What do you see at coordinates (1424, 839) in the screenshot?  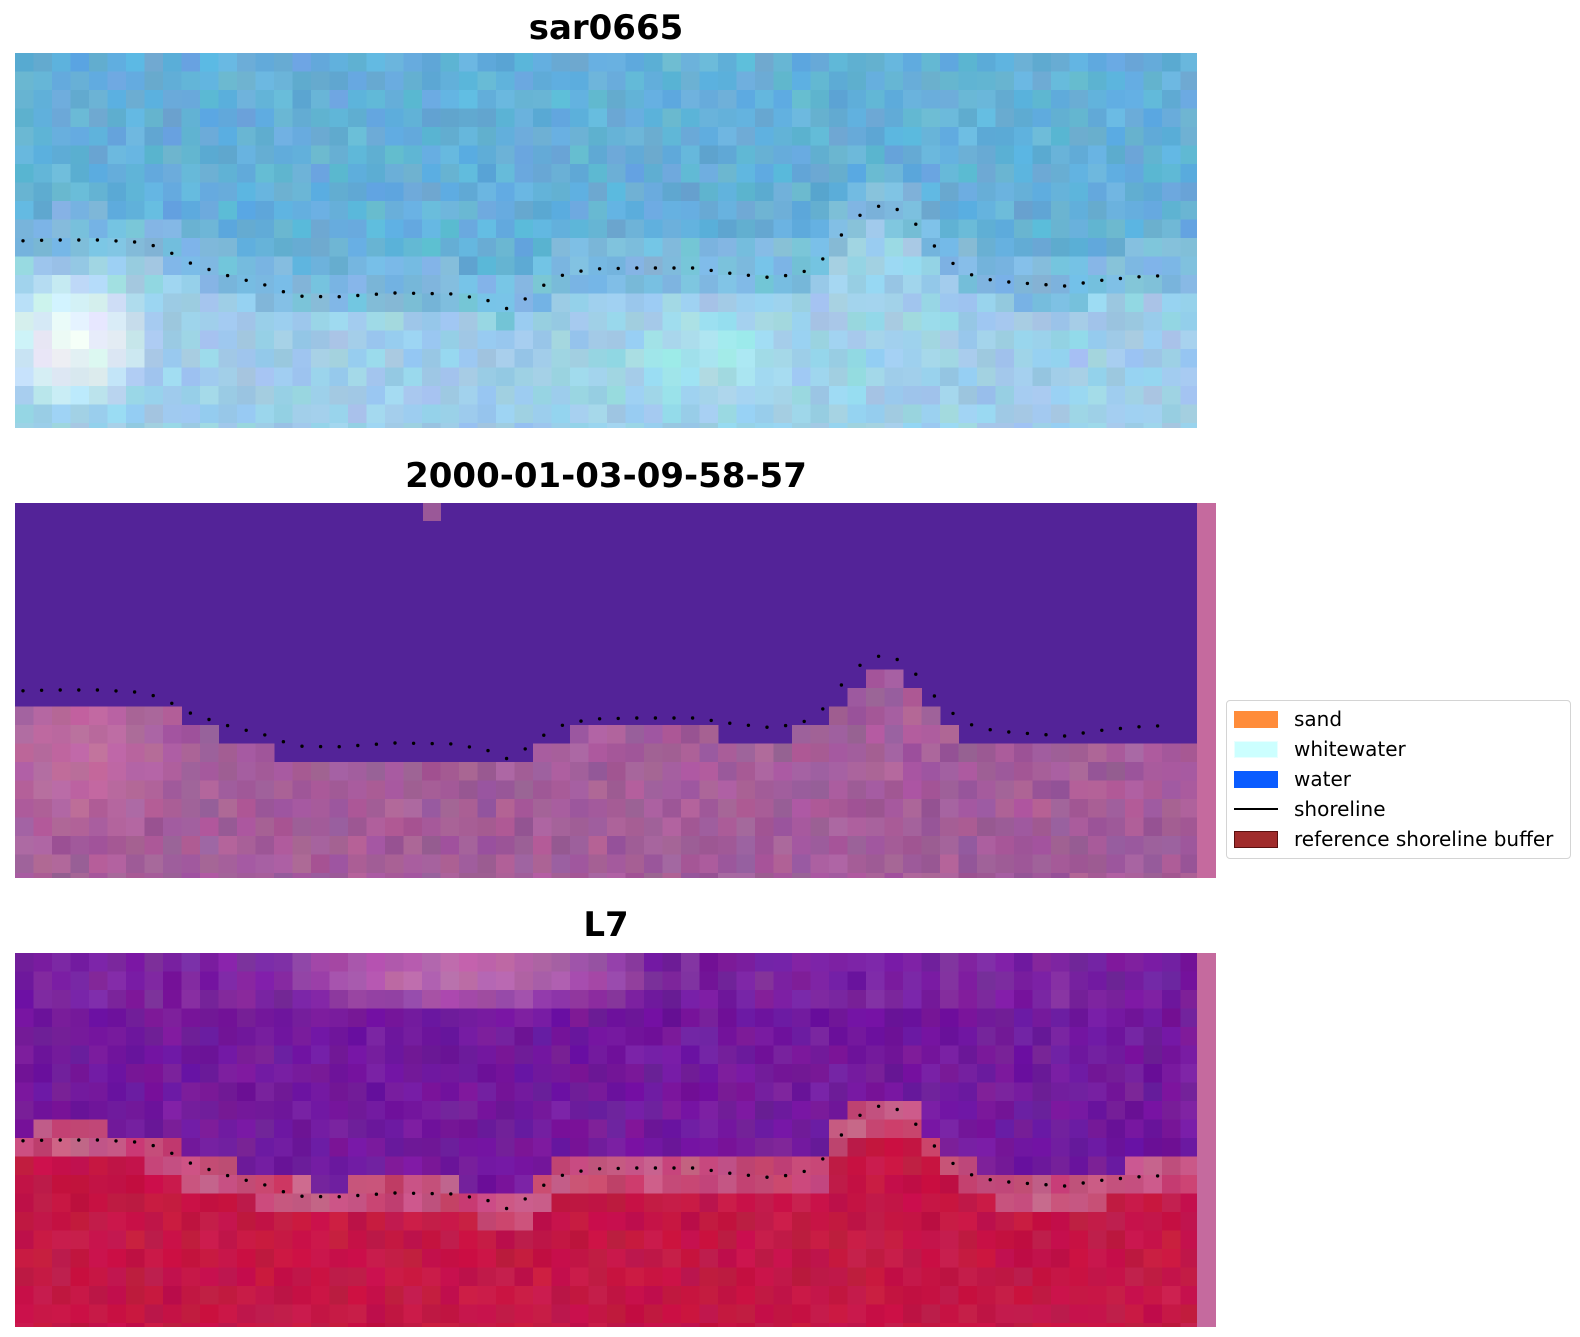 I see `legend-label-reference-buffer: reference shoreline buffer` at bounding box center [1424, 839].